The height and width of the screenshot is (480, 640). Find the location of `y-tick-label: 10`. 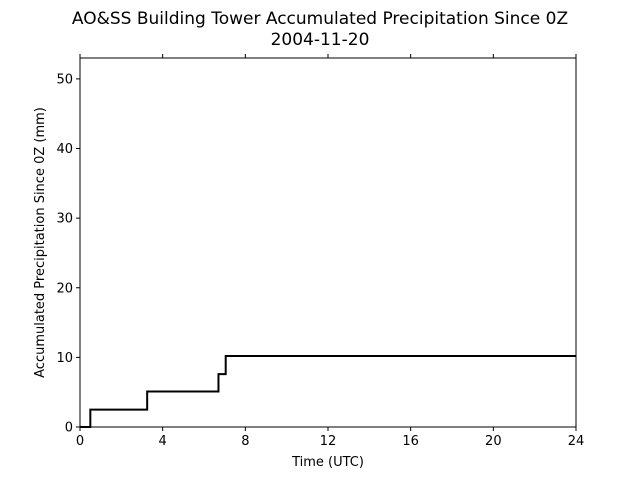

y-tick-label: 10 is located at coordinates (64, 358).